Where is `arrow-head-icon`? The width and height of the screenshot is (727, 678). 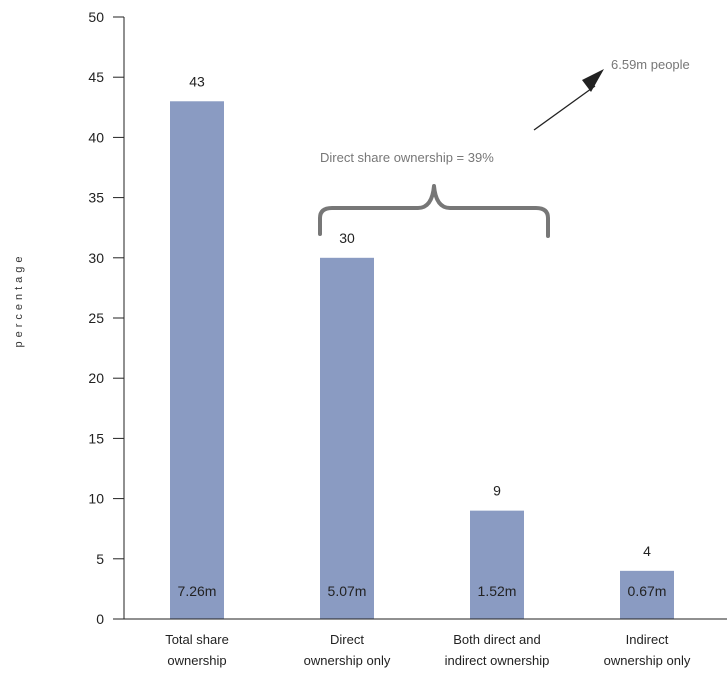
arrow-head-icon is located at coordinates (593, 80).